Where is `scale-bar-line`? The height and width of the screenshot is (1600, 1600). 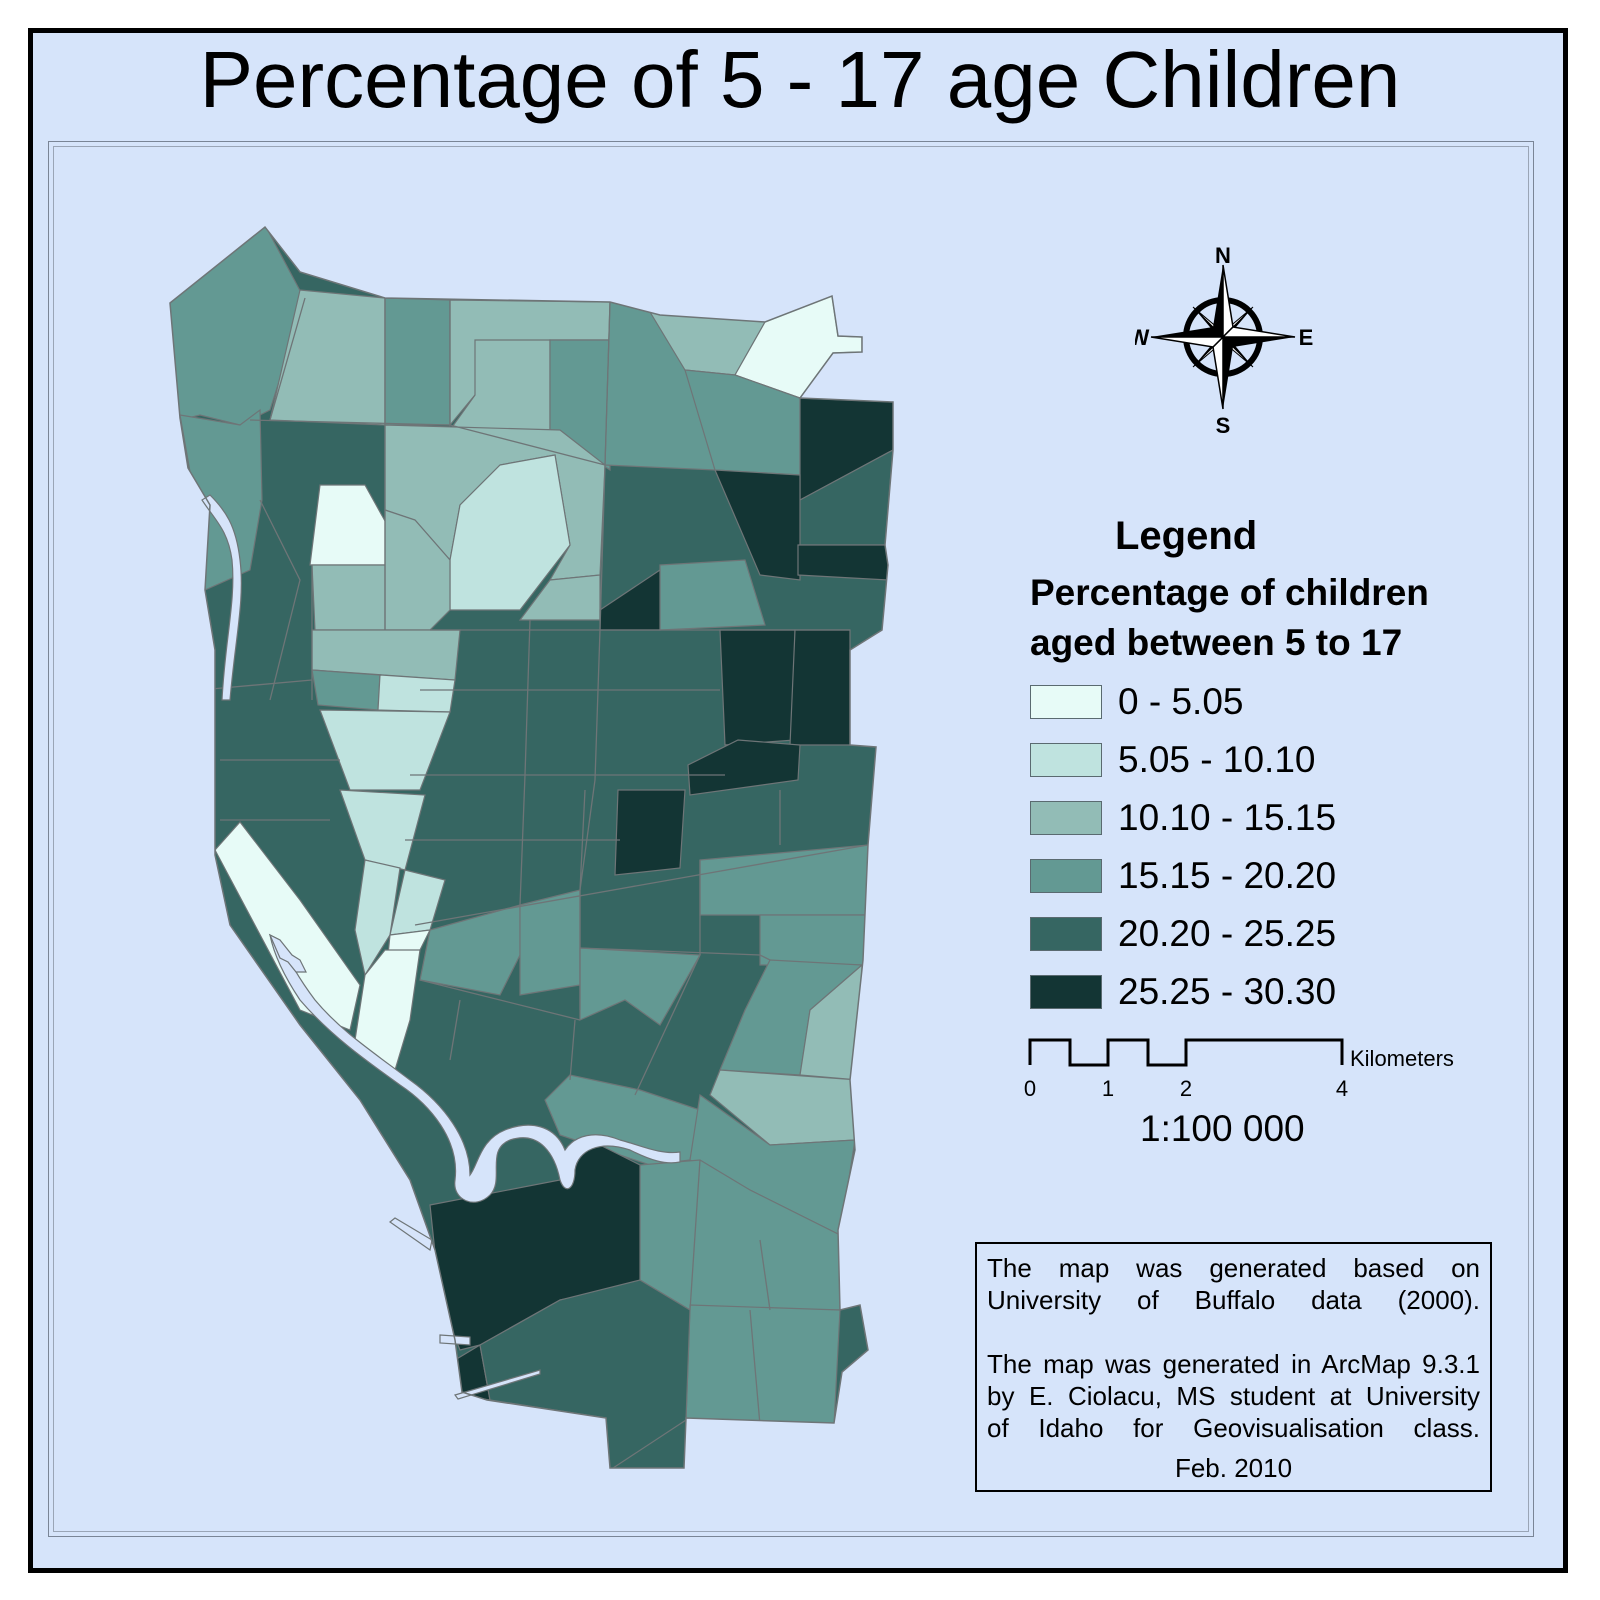 scale-bar-line is located at coordinates (1186, 1052).